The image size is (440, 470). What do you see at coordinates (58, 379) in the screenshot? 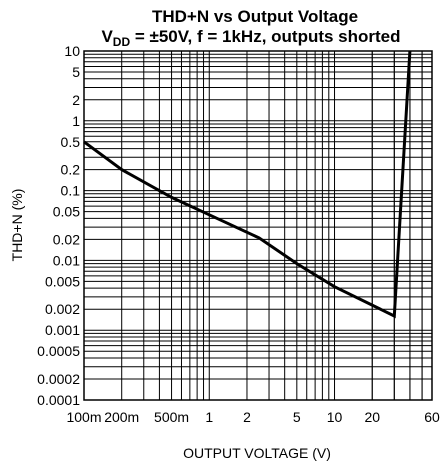
I see `y-tick-label: 0.0002` at bounding box center [58, 379].